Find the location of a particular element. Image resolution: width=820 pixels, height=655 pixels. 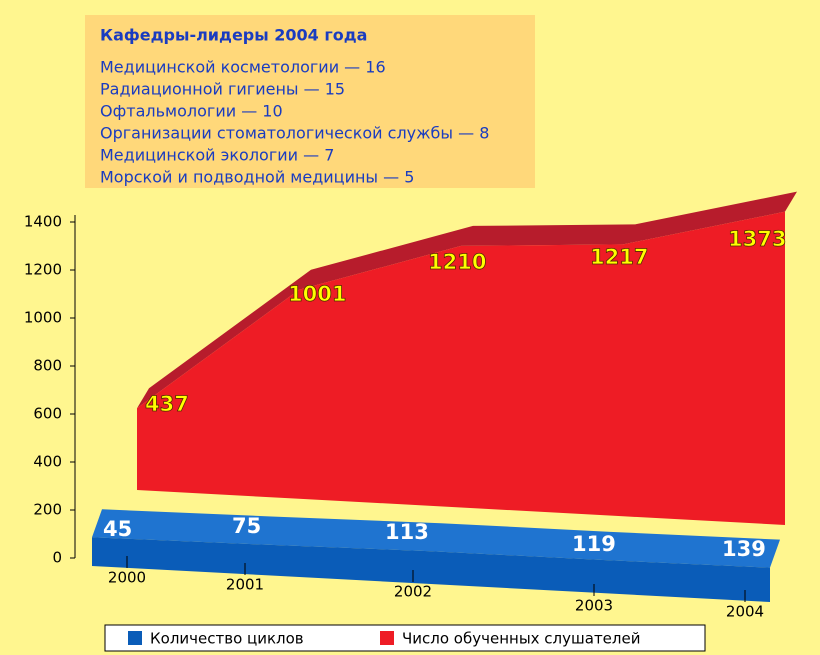

x-tick-label: 2000 is located at coordinates (127, 578).